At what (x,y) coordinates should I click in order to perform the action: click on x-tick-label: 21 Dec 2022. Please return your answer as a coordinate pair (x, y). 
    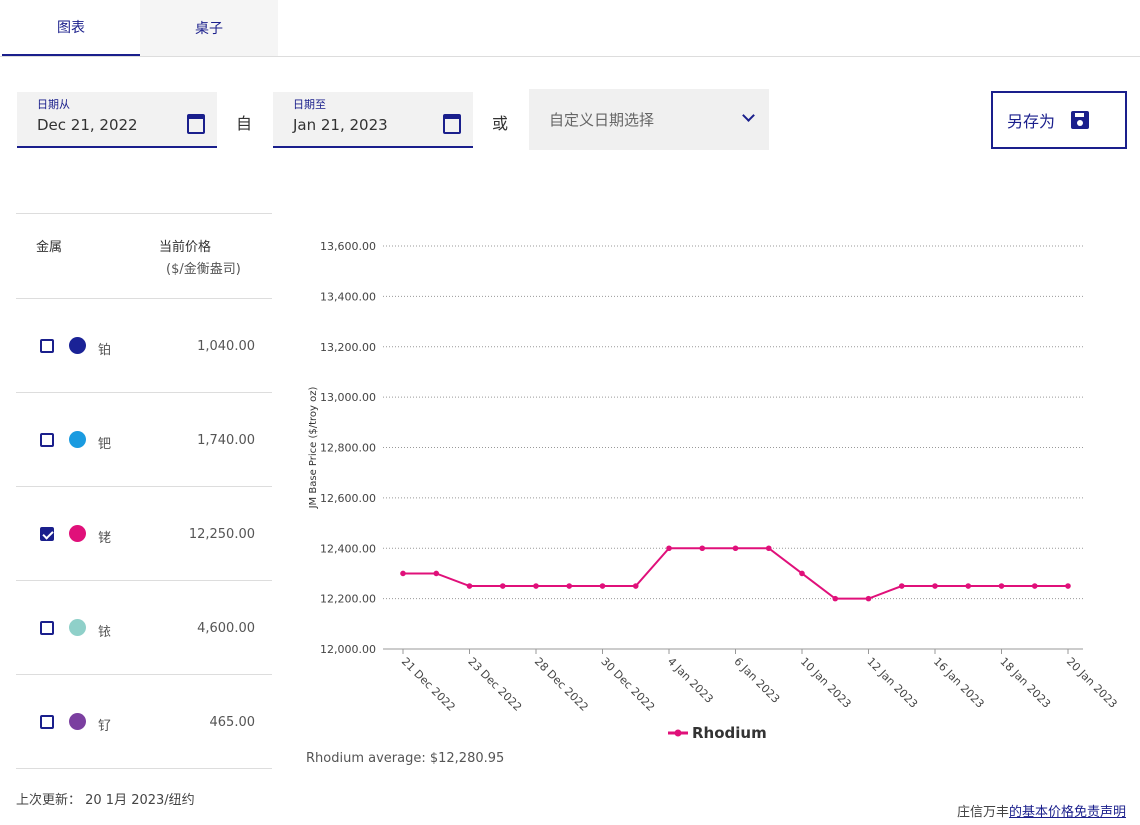
    Looking at the image, I should click on (428, 684).